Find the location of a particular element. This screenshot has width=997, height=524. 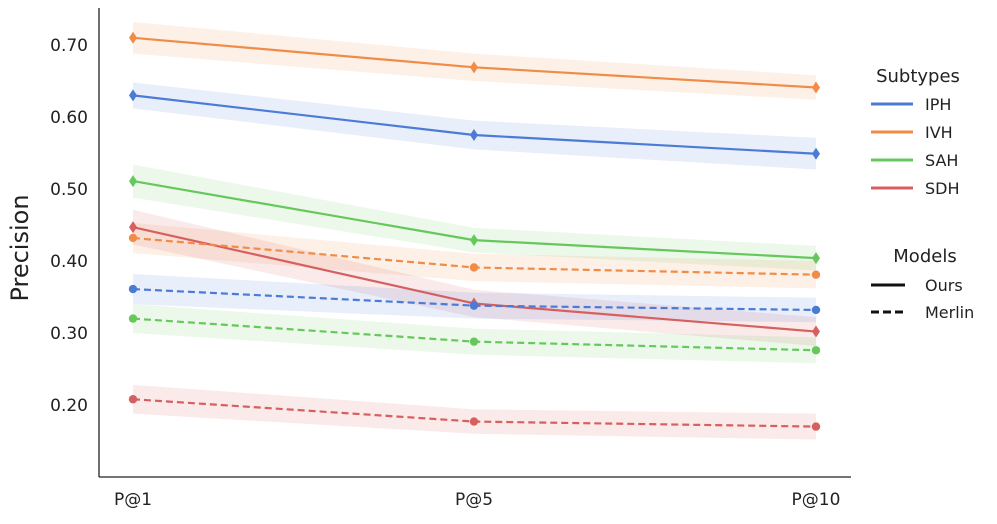

legend-label-ivh: IVH is located at coordinates (939, 132).